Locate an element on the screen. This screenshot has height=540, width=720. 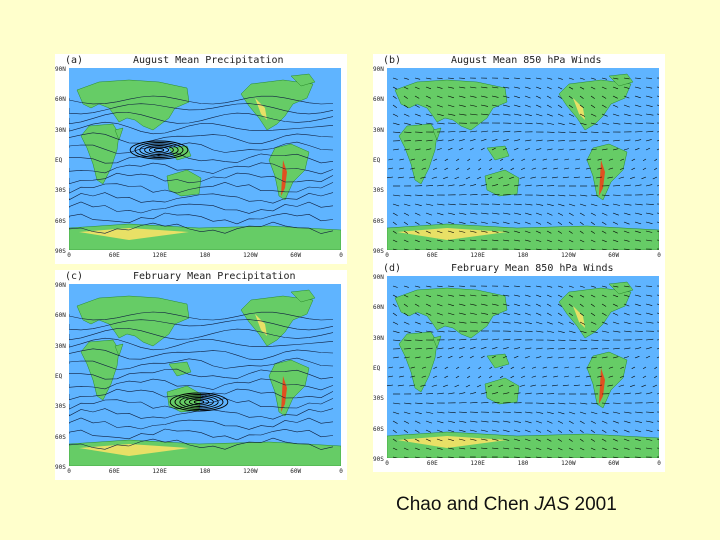
precip-maximum-contour is located at coordinates (159, 150).